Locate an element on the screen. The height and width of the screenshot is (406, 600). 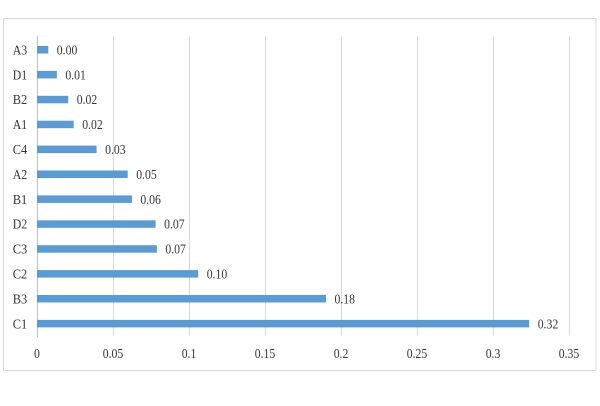
svg-text: C4 is located at coordinates (20, 150).